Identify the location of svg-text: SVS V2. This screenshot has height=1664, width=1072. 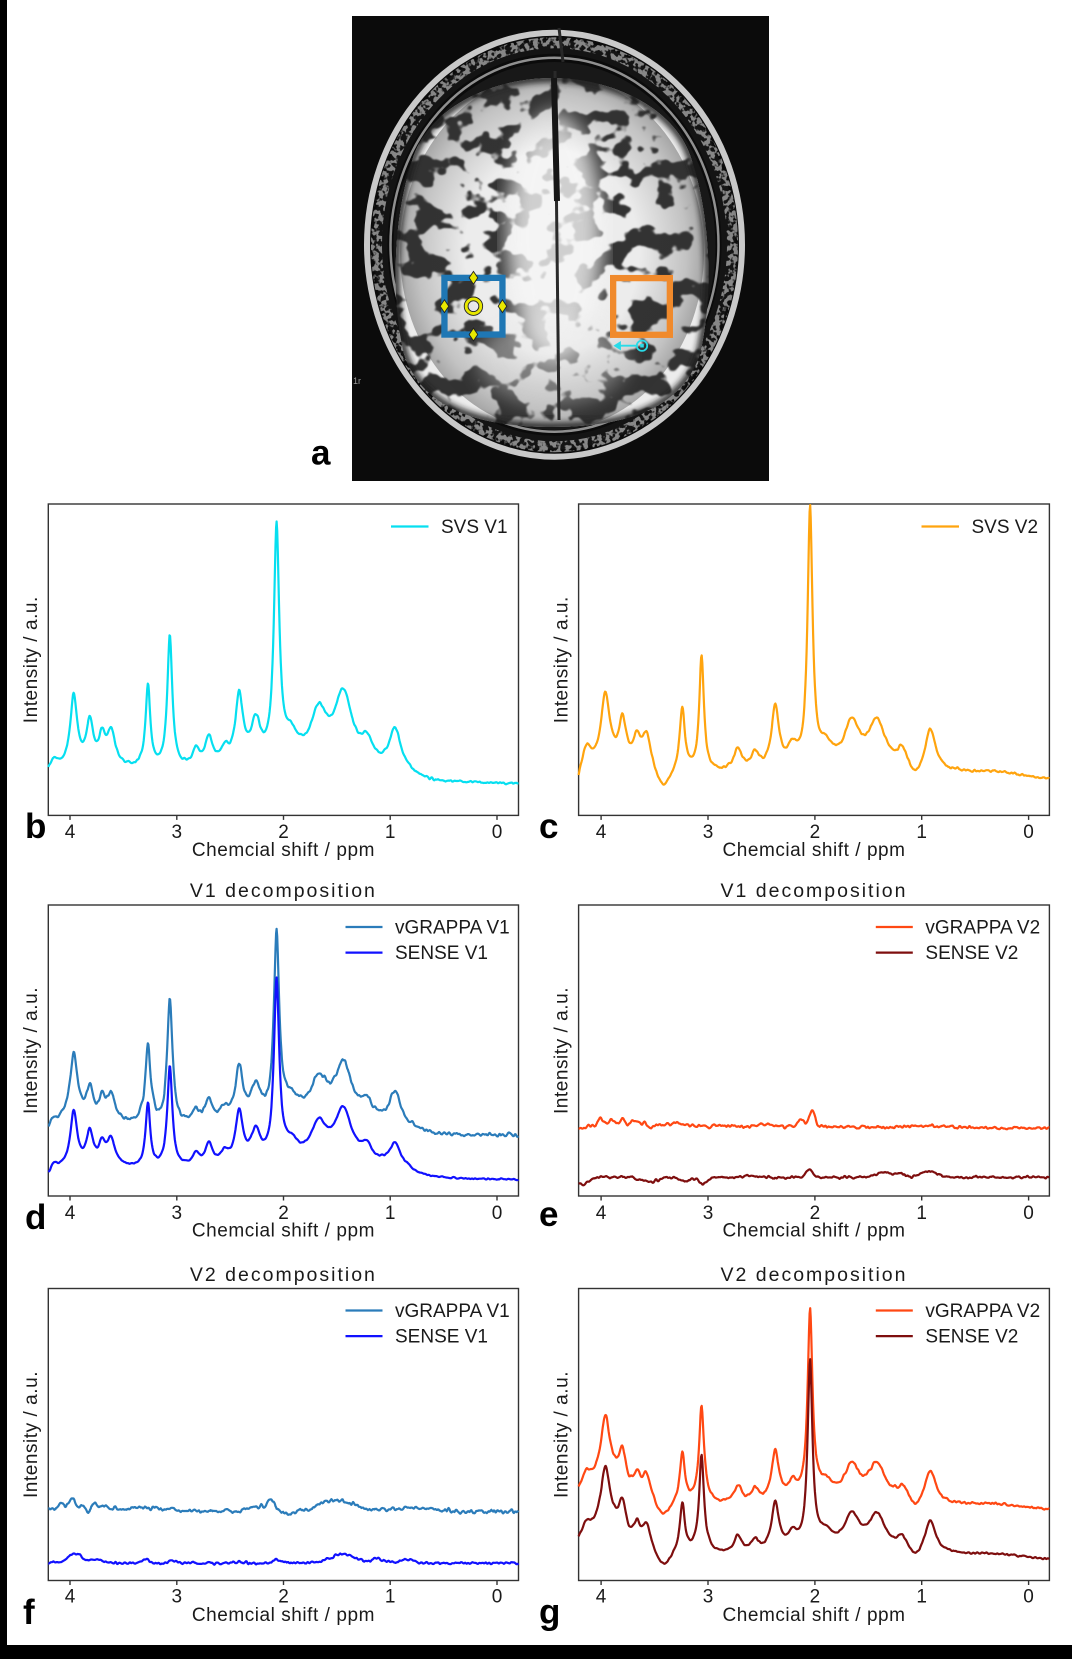
(1005, 527).